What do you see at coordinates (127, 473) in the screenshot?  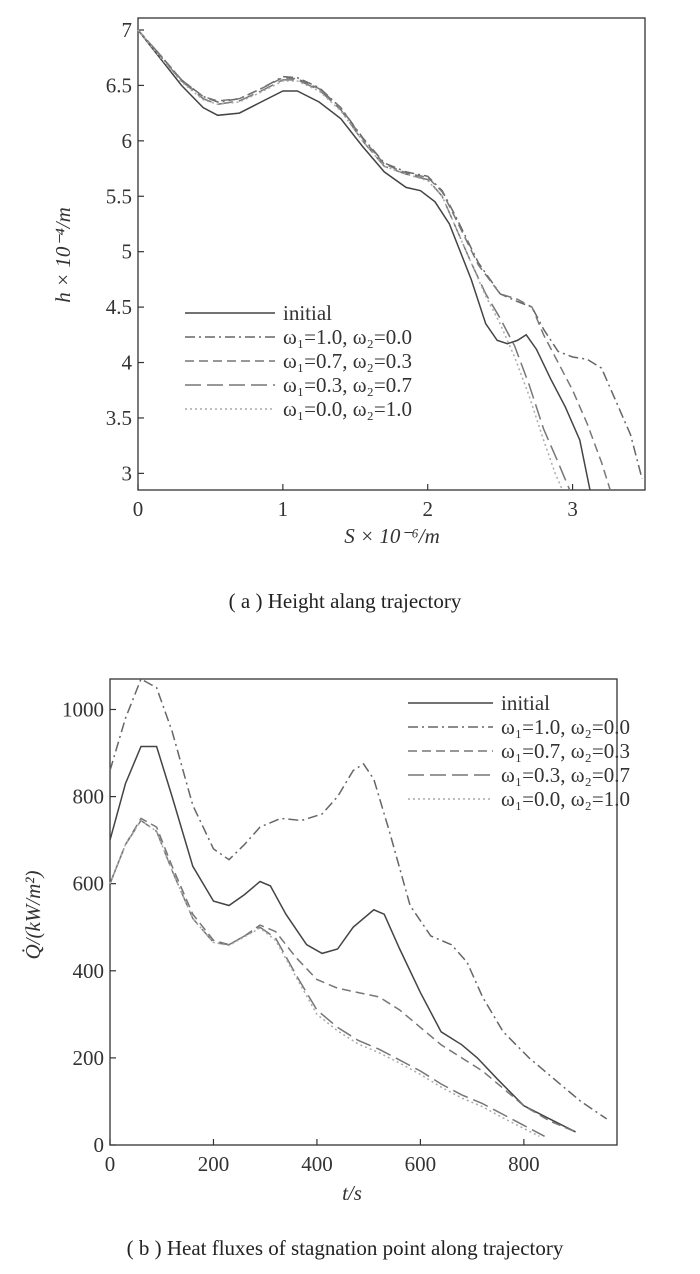 I see `y-tick-label: 3` at bounding box center [127, 473].